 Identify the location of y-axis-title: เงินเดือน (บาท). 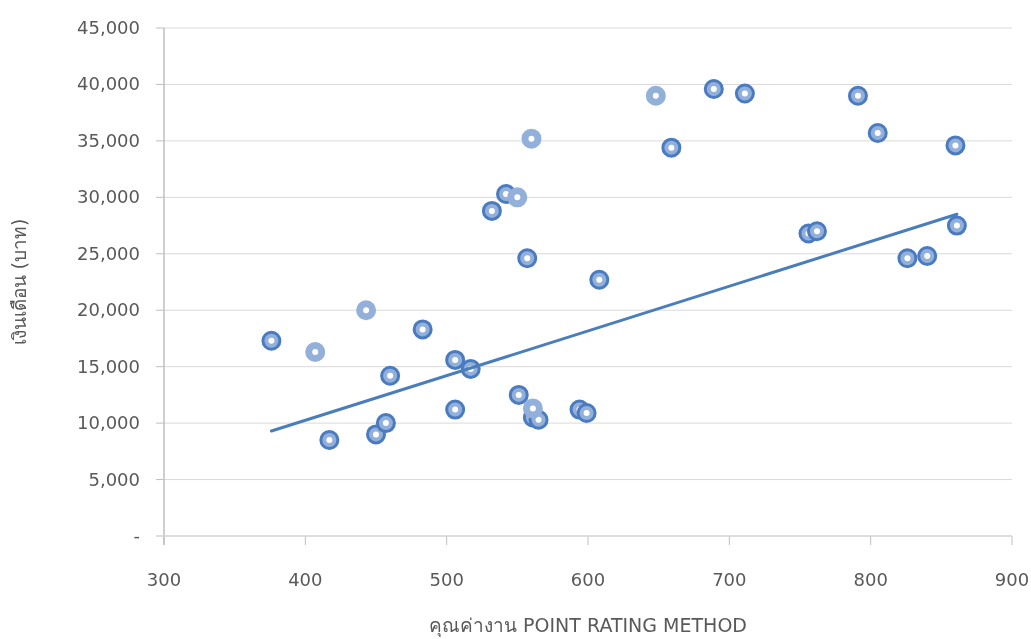
(19, 282).